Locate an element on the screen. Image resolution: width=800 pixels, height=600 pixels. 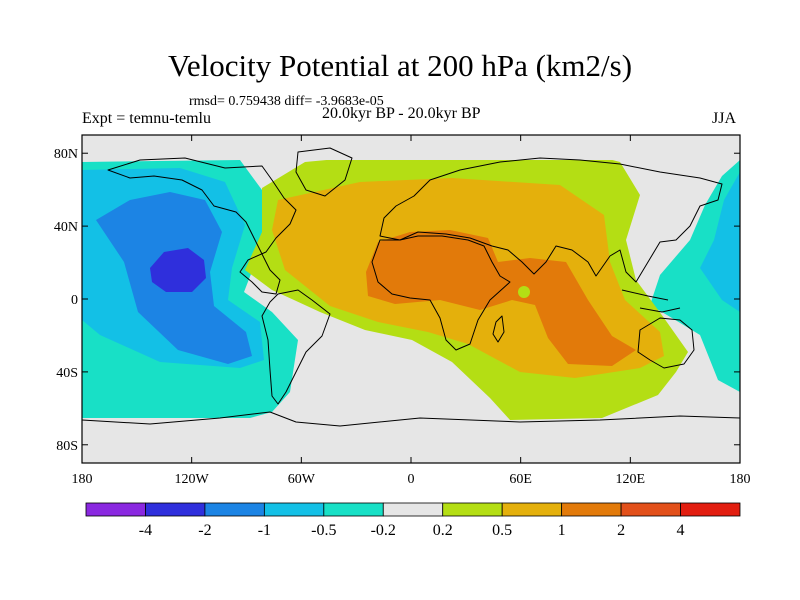
coast-south-america is located at coordinates (296, 347).